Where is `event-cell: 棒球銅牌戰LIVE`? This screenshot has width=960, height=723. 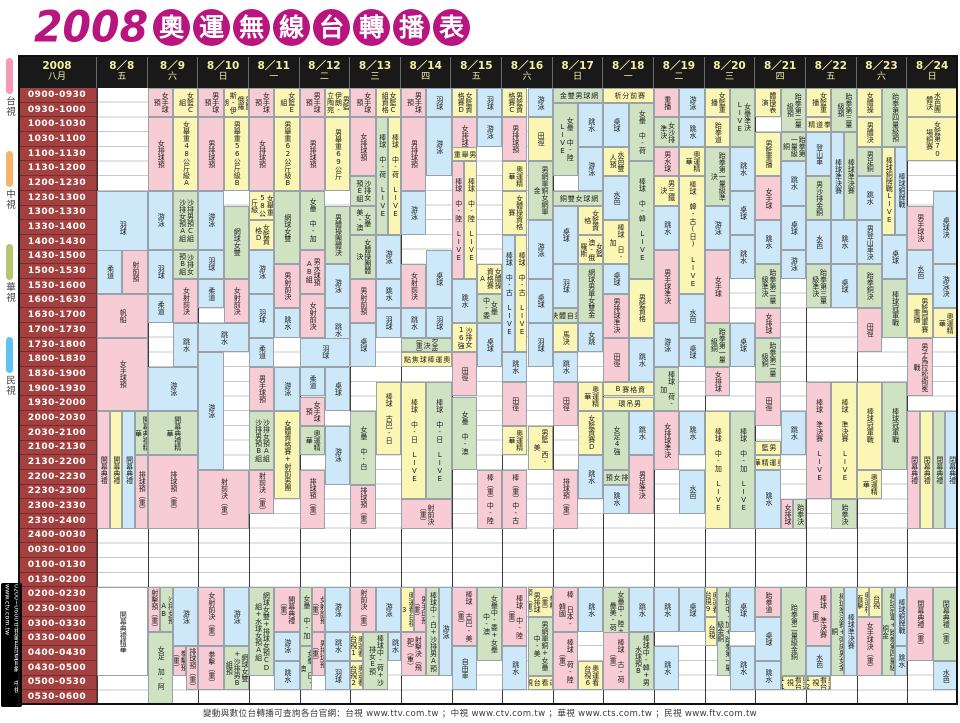
event-cell: 棒球銅牌戰LIVE is located at coordinates (888, 190).